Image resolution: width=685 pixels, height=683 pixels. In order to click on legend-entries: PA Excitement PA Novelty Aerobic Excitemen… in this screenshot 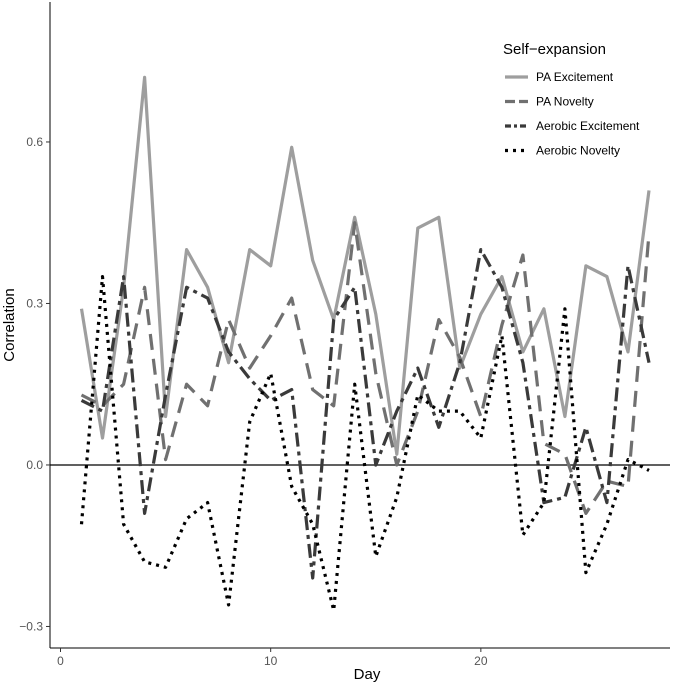, I will do `click(572, 114)`.